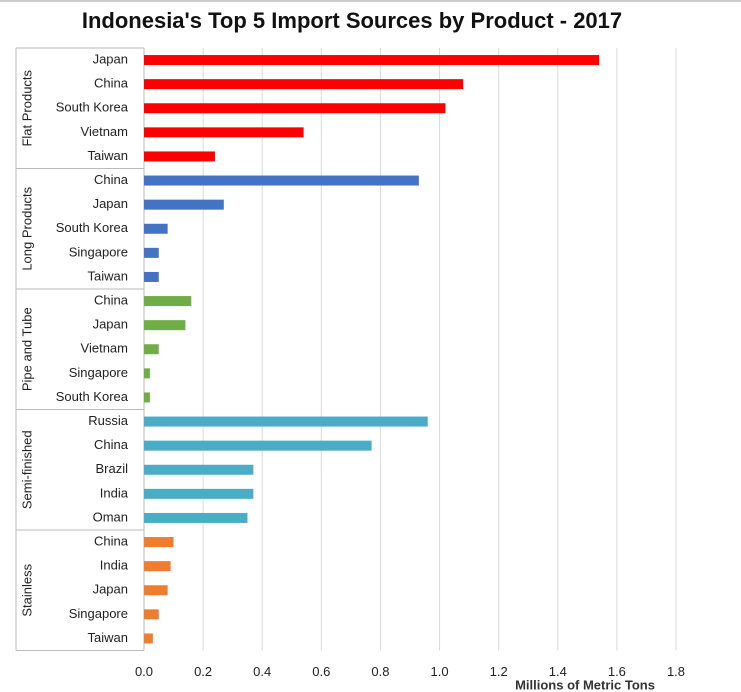 The height and width of the screenshot is (692, 741). I want to click on y-tick-label: Oman, so click(110, 516).